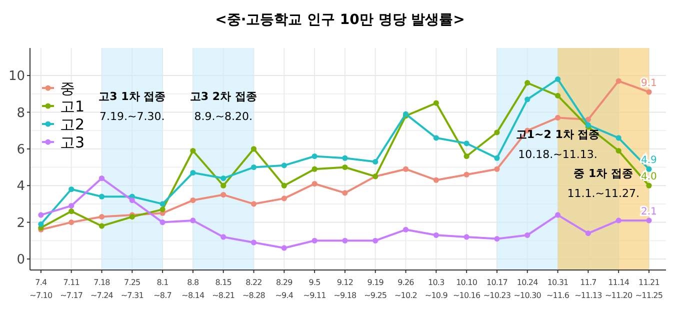 The height and width of the screenshot is (322, 680). Describe the element at coordinates (223, 106) in the screenshot. I see `band-label: 고3 2차 접종 8.9.~8.20.` at that location.